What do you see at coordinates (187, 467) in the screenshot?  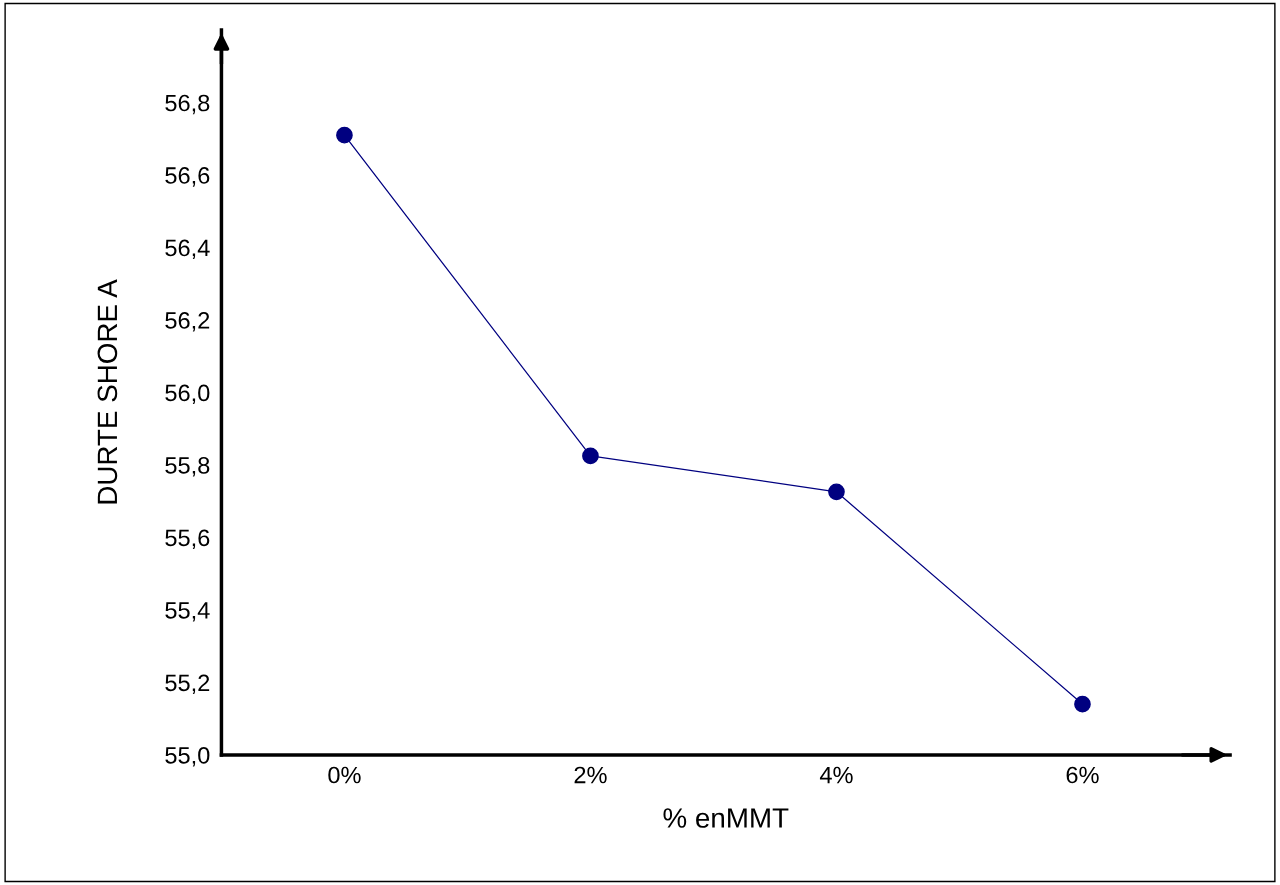 I see `y-tick-label: 55,8` at bounding box center [187, 467].